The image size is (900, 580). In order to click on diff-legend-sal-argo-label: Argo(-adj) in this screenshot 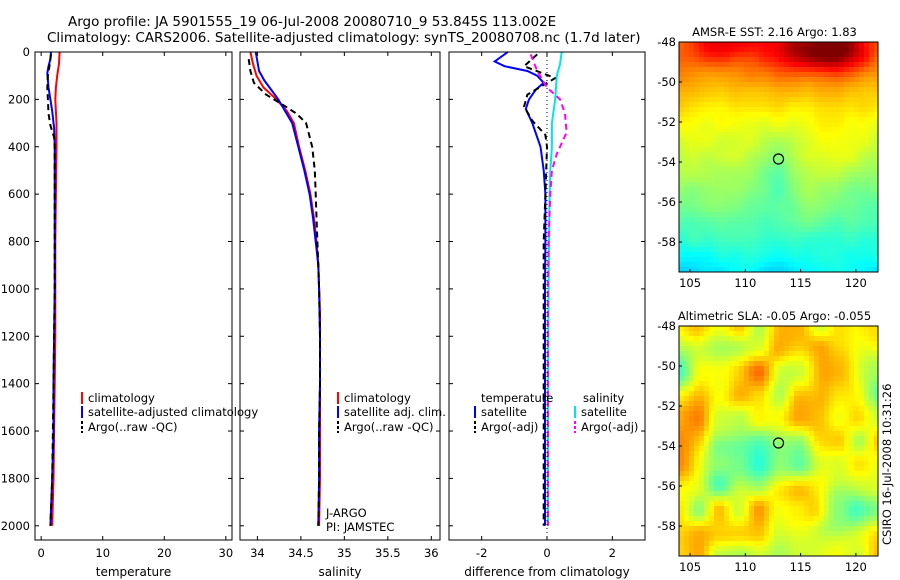, I will do `click(609, 427)`.